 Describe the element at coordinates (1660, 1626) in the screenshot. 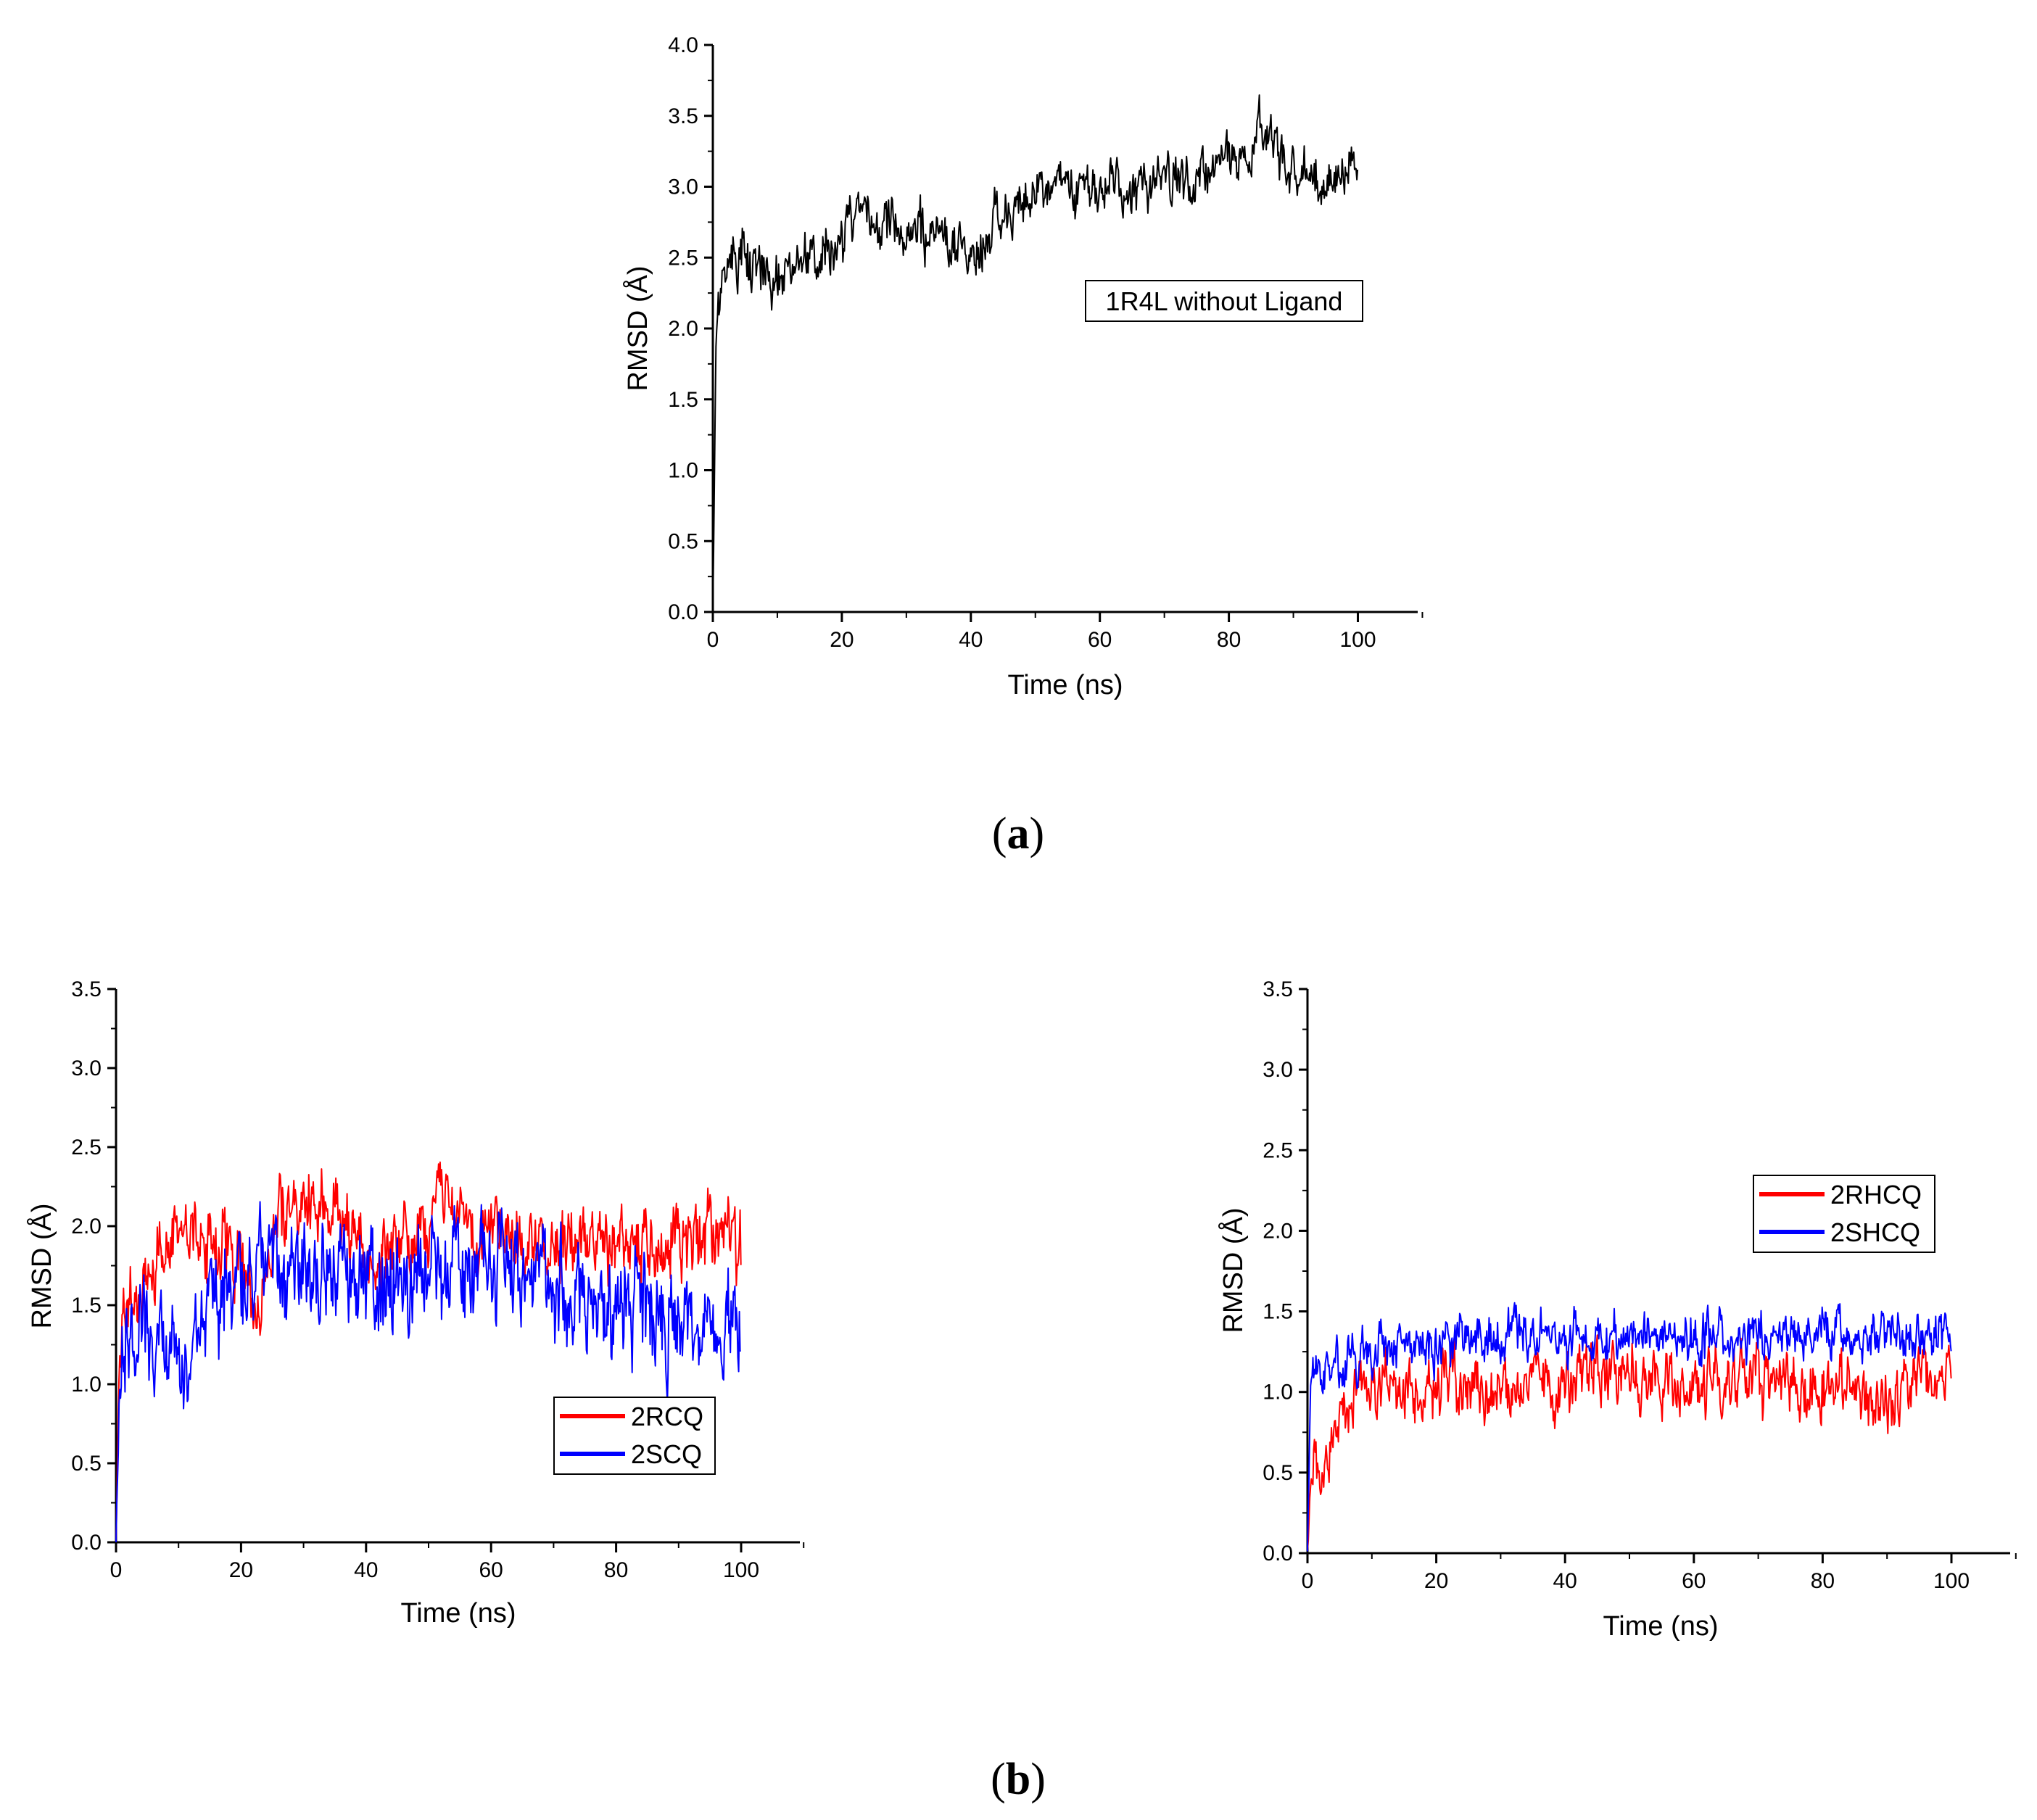

I see `chart-b-right-x-axis-title: Time (ns)` at that location.